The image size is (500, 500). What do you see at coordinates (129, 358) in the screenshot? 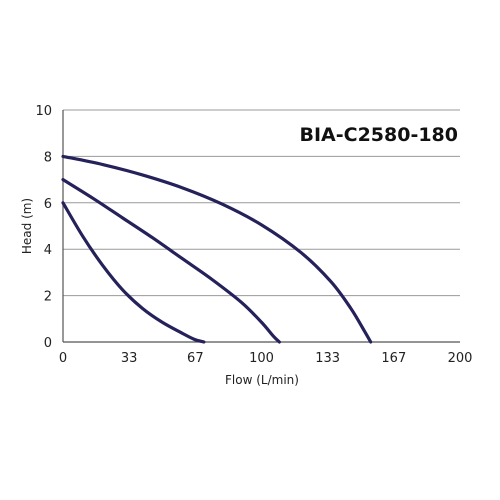
I see `x-tick-label-33: 33` at bounding box center [129, 358].